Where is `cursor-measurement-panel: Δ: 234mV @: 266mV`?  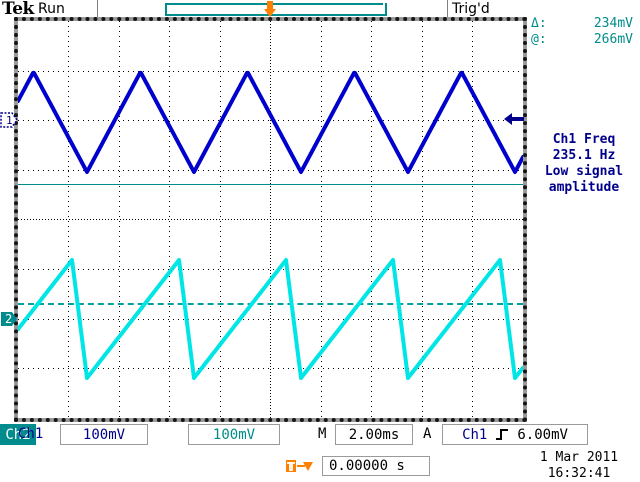
cursor-measurement-panel: Δ: 234mV @: 266mV is located at coordinates (585, 32).